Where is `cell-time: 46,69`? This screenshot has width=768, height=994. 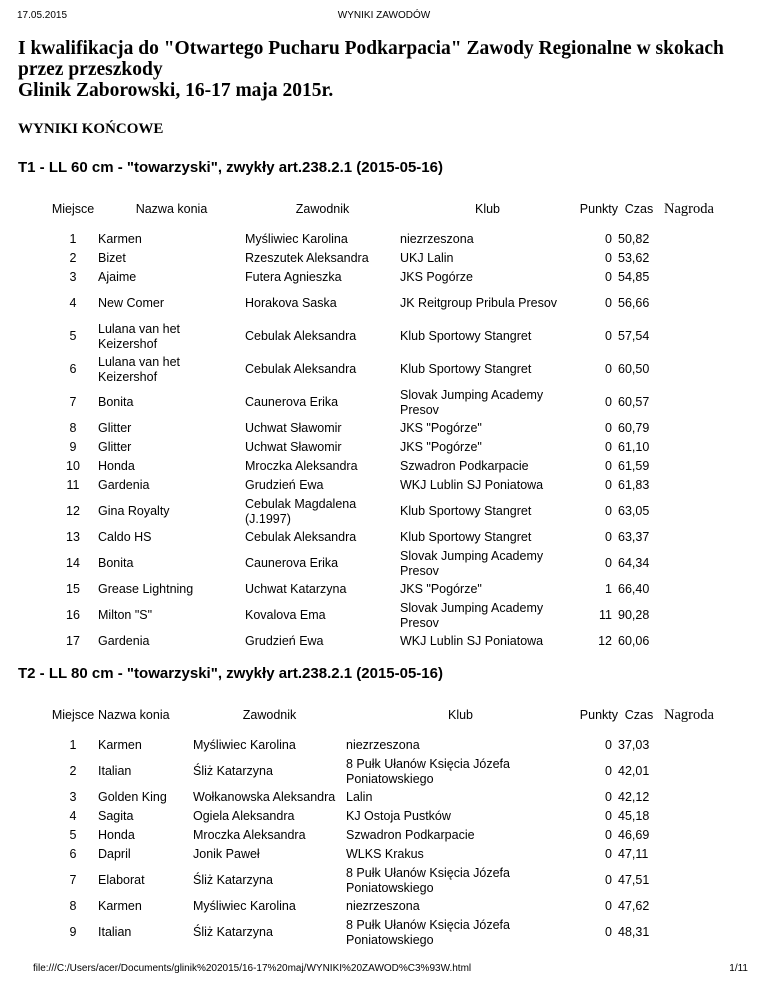 cell-time: 46,69 is located at coordinates (634, 835).